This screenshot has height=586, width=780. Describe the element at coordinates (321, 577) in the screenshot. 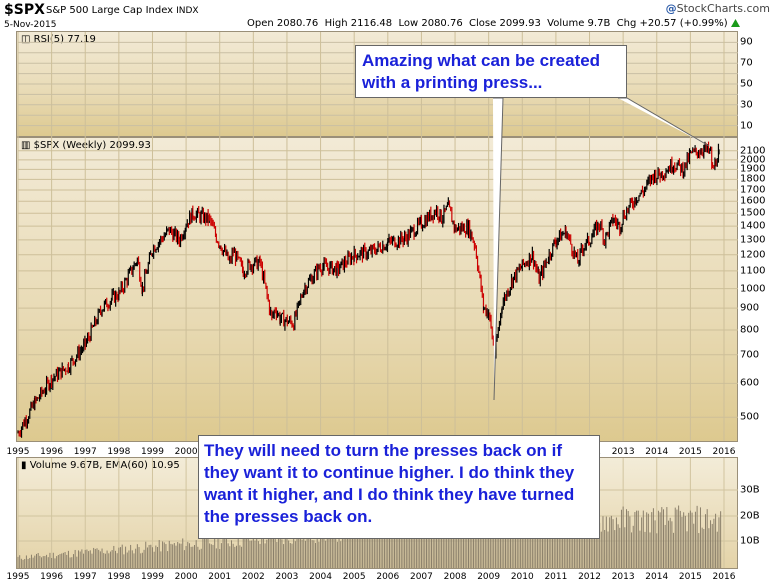

I see `volume-x-tick-label: 2004` at that location.